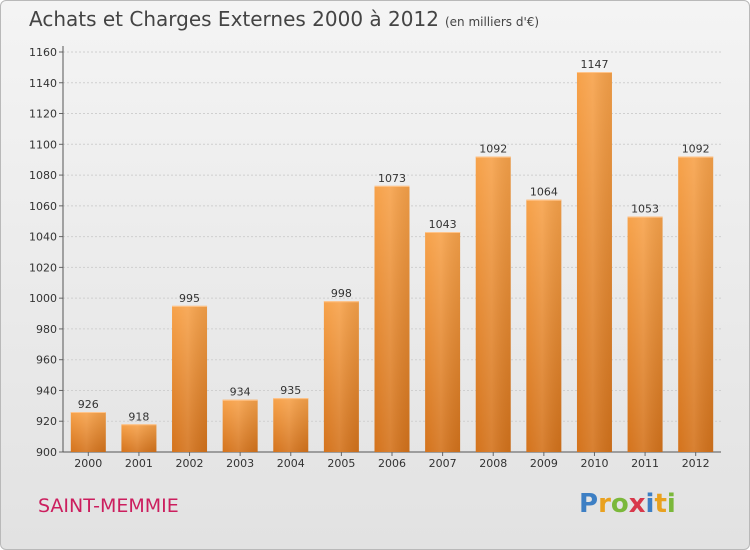 The width and height of the screenshot is (750, 550). What do you see at coordinates (544, 463) in the screenshot?
I see `x-tick-label: 2009` at bounding box center [544, 463].